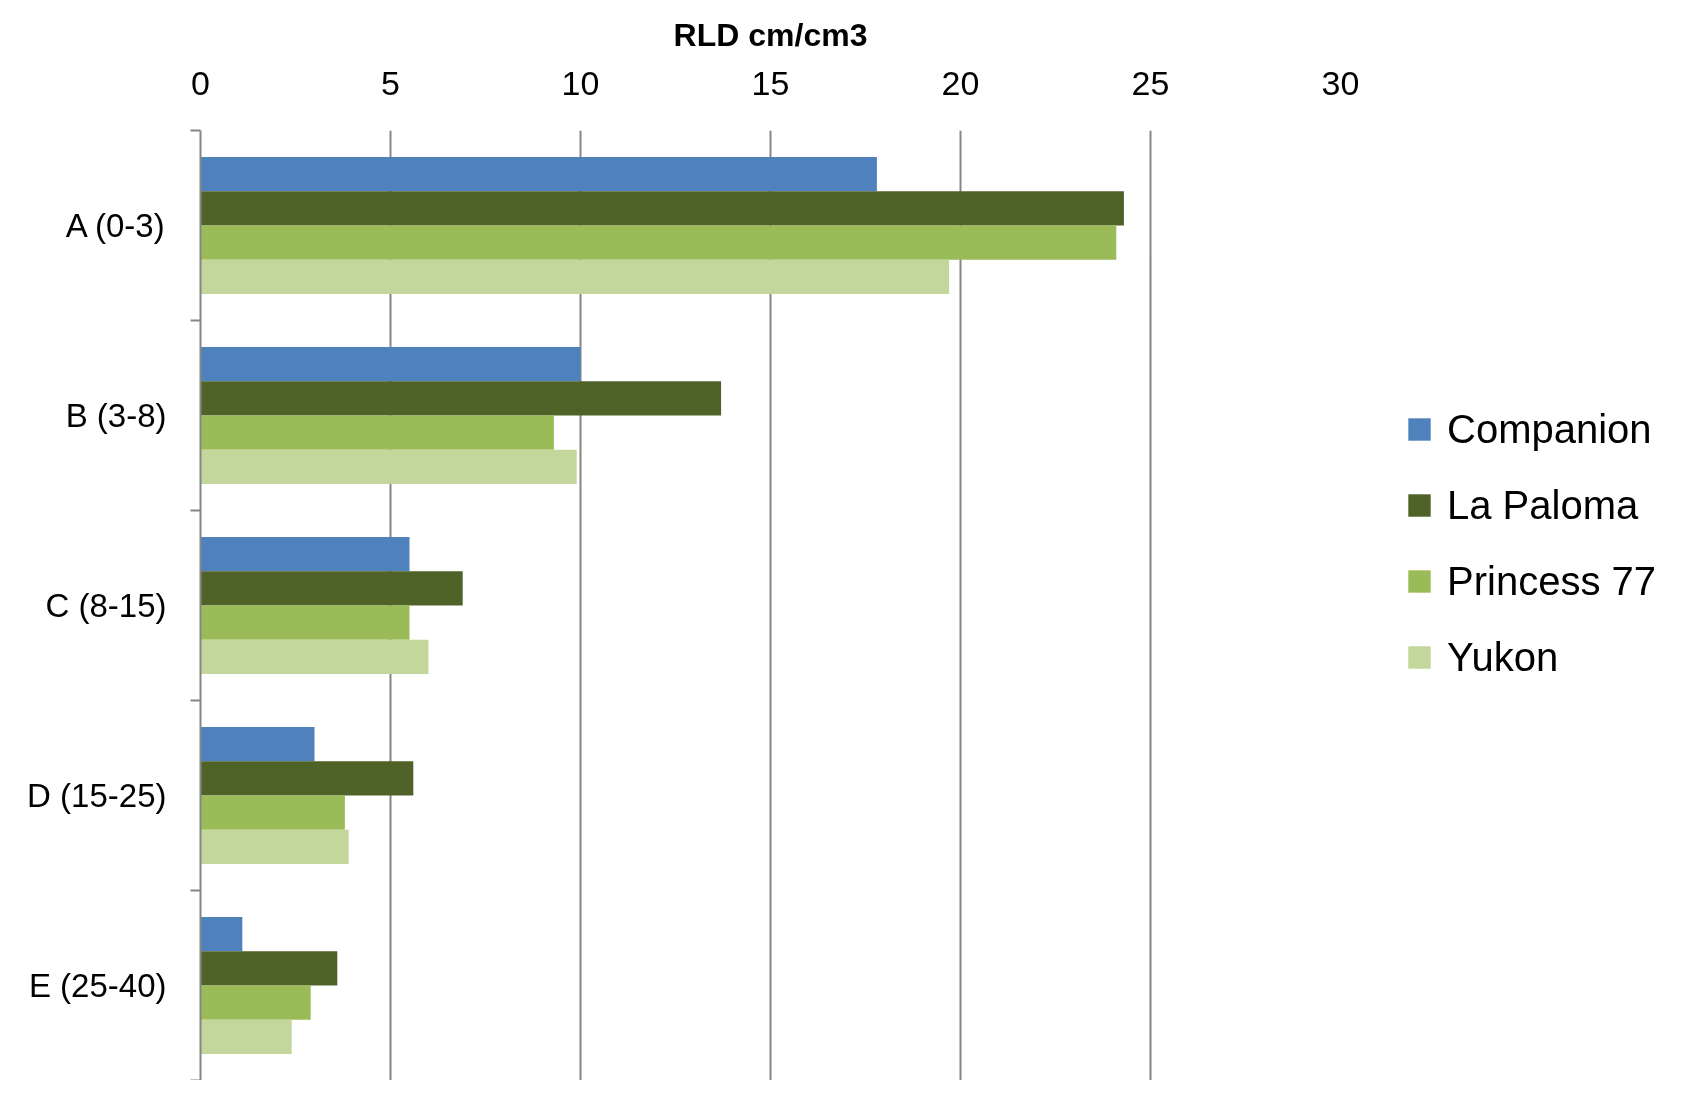 This screenshot has height=1104, width=1706. I want to click on x-tick-label: 0, so click(200, 82).